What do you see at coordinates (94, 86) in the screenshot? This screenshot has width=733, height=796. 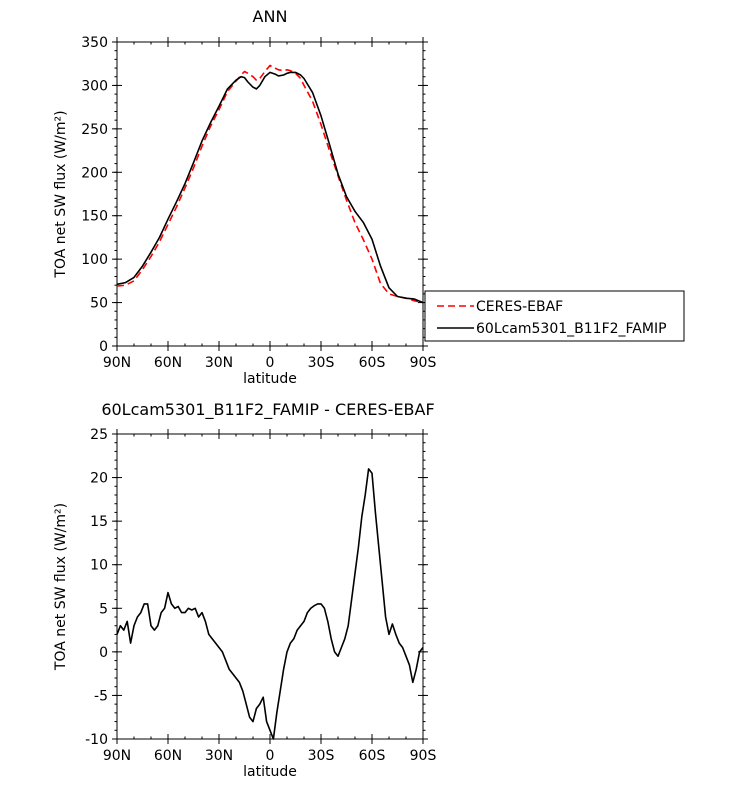 I see `y-tick-label: 300` at bounding box center [94, 86].